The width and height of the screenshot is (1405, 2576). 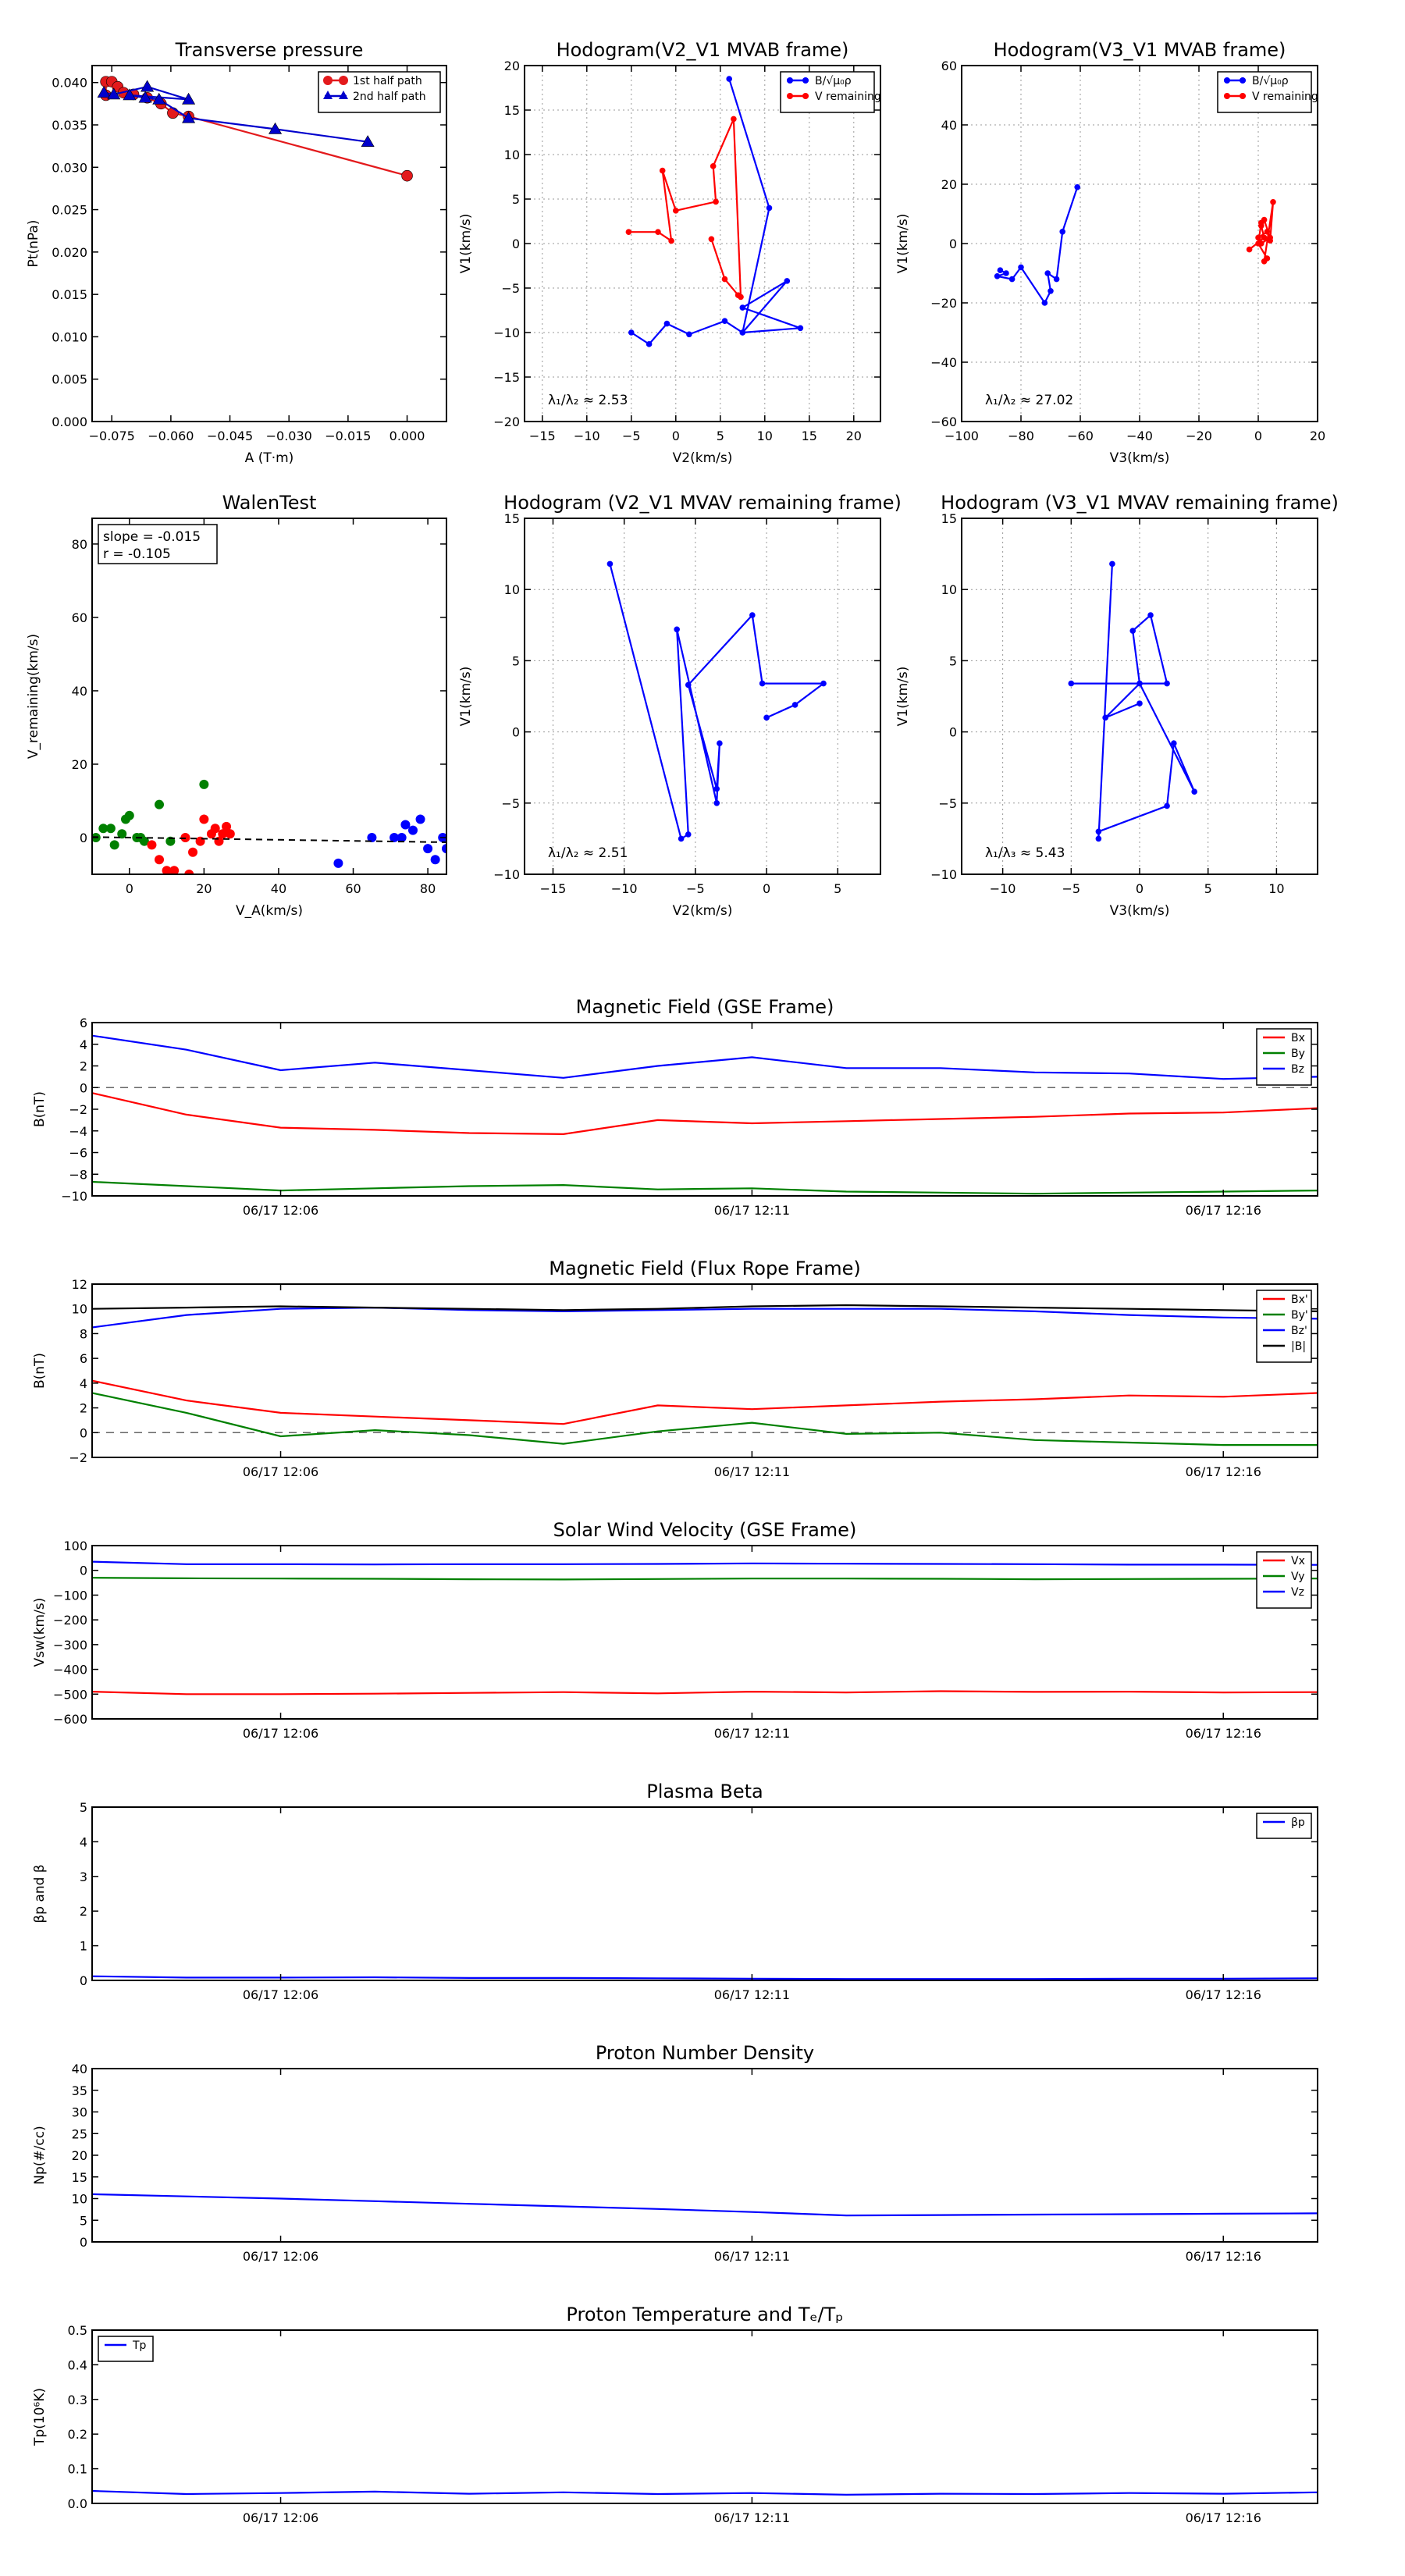 I want to click on y-tick-label: 1, so click(x=84, y=1946).